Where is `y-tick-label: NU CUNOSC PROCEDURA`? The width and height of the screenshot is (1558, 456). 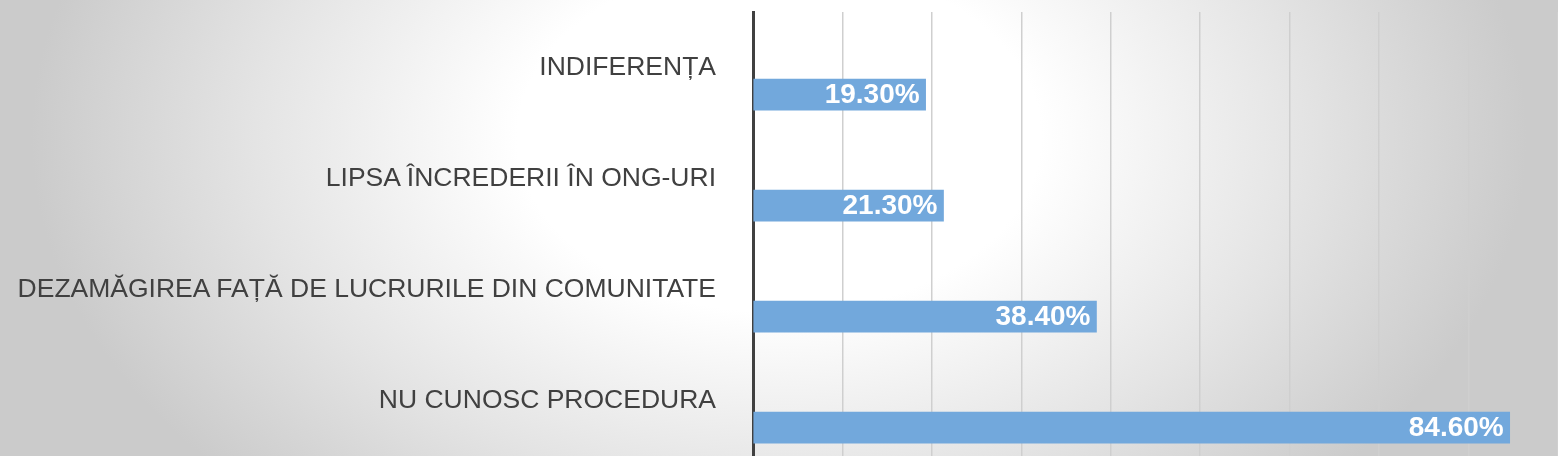 y-tick-label: NU CUNOSC PROCEDURA is located at coordinates (547, 398).